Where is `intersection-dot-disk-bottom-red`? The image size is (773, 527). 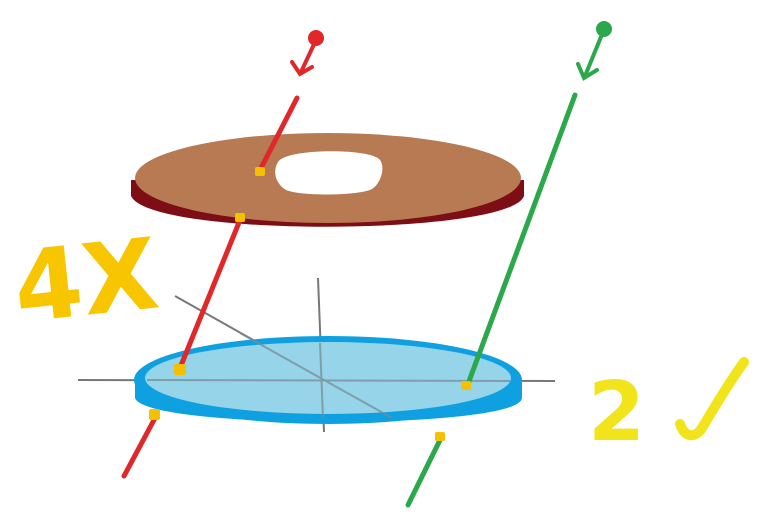
intersection-dot-disk-bottom-red is located at coordinates (154, 414).